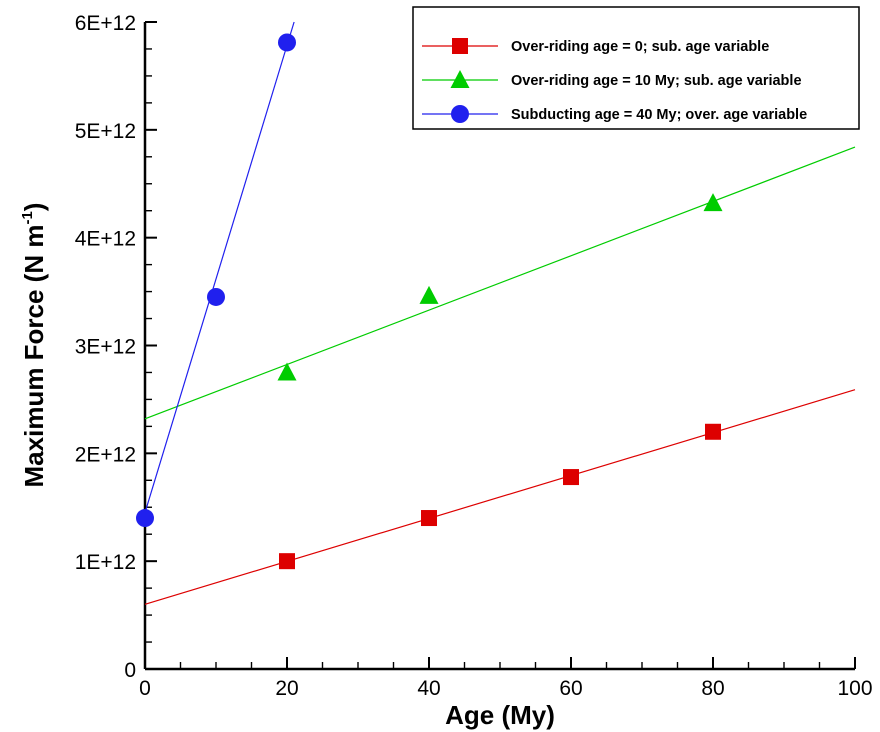  Describe the element at coordinates (105, 562) in the screenshot. I see `y-tick-label: 1E+12` at that location.